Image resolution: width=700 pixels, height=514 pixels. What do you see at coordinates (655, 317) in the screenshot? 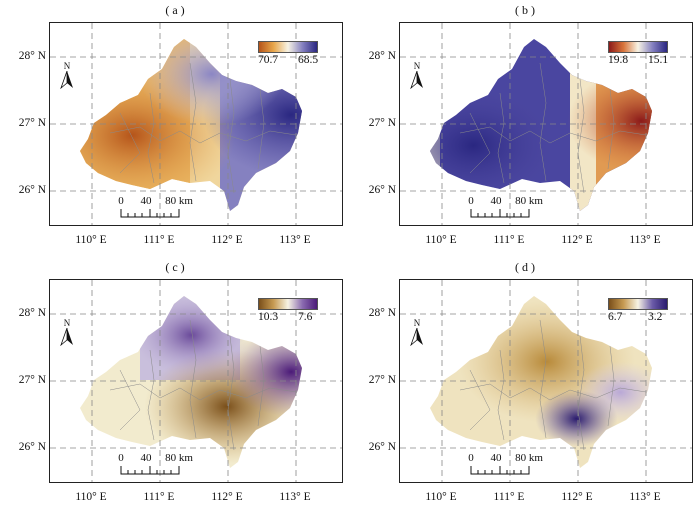
I see `legend-max-value: 3.2` at bounding box center [655, 317].